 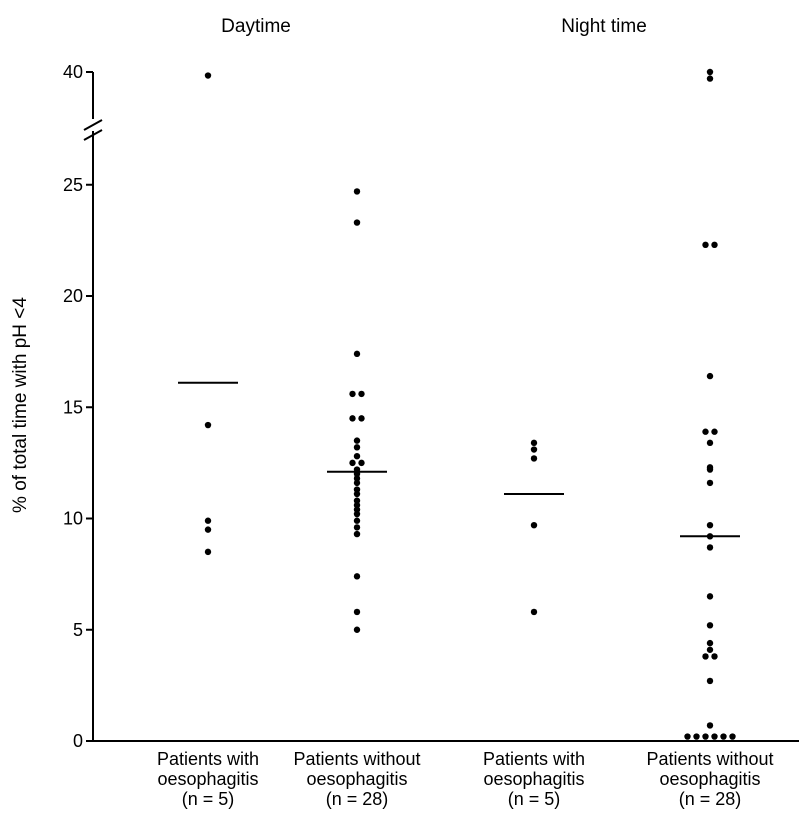 What do you see at coordinates (73, 72) in the screenshot?
I see `y-tick-label: 40` at bounding box center [73, 72].